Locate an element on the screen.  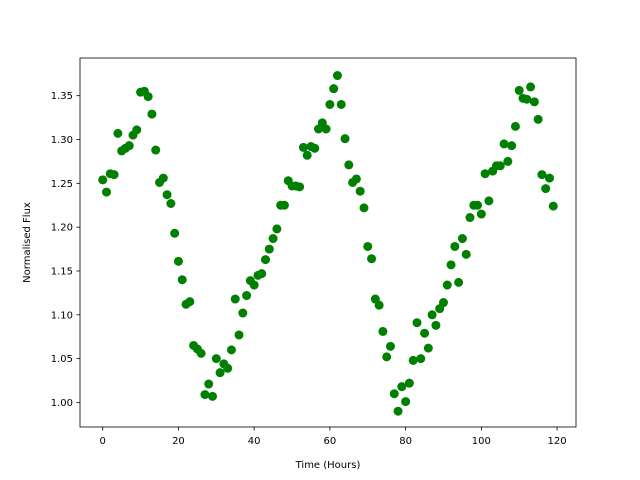
x-tick-label: 80 is located at coordinates (405, 441).